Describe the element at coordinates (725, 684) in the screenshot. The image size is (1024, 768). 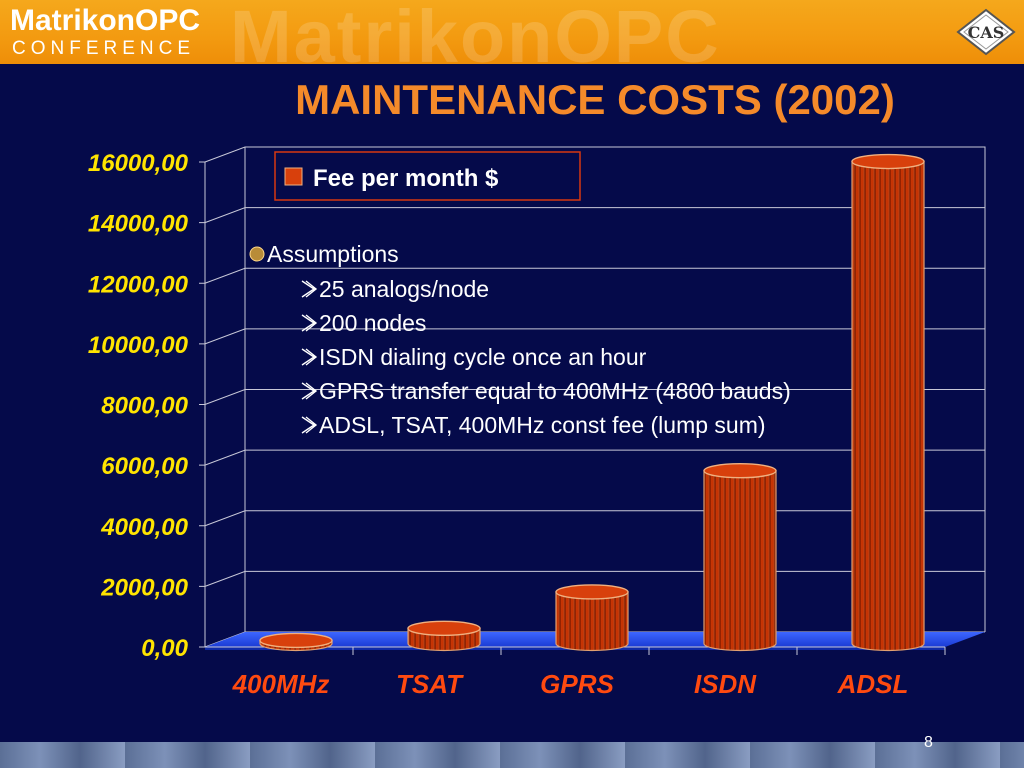
I see `x-tick-label: ISDN` at that location.